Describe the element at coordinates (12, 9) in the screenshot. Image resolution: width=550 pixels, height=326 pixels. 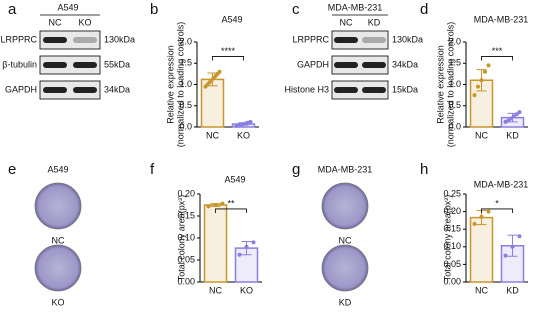
I see `panel-letter: a` at that location.